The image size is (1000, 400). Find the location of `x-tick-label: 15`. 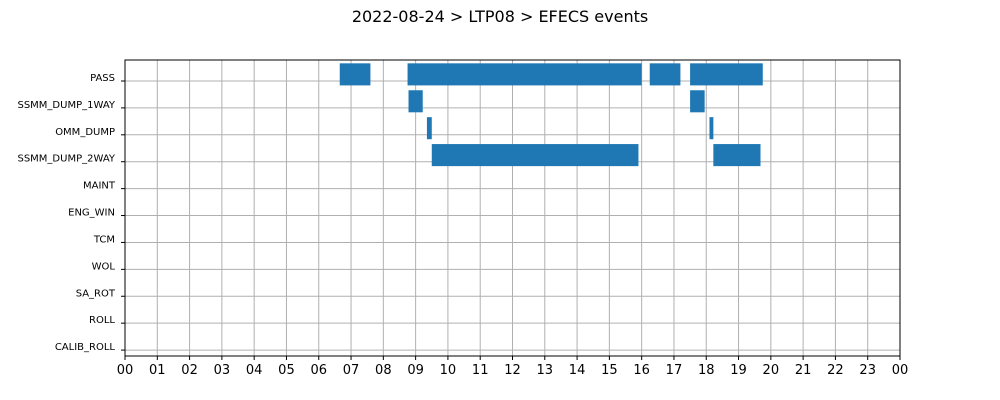

x-tick-label: 15 is located at coordinates (609, 370).